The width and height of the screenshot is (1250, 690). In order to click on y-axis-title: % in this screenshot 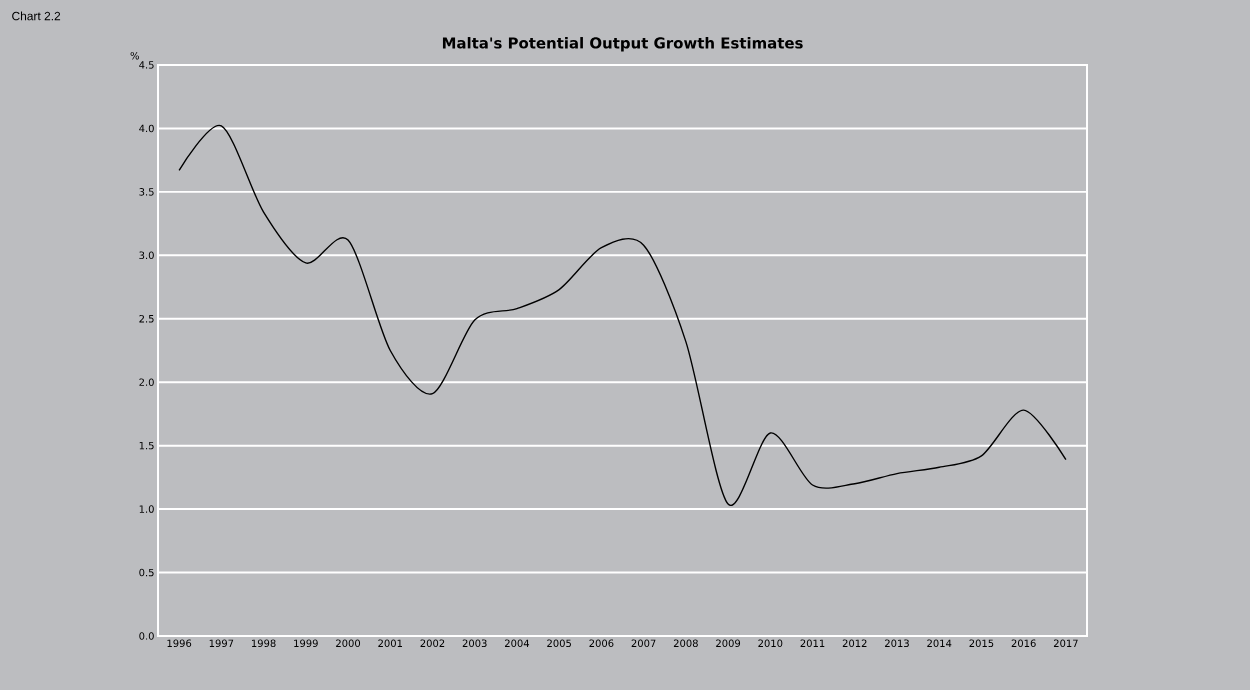, I will do `click(134, 55)`.